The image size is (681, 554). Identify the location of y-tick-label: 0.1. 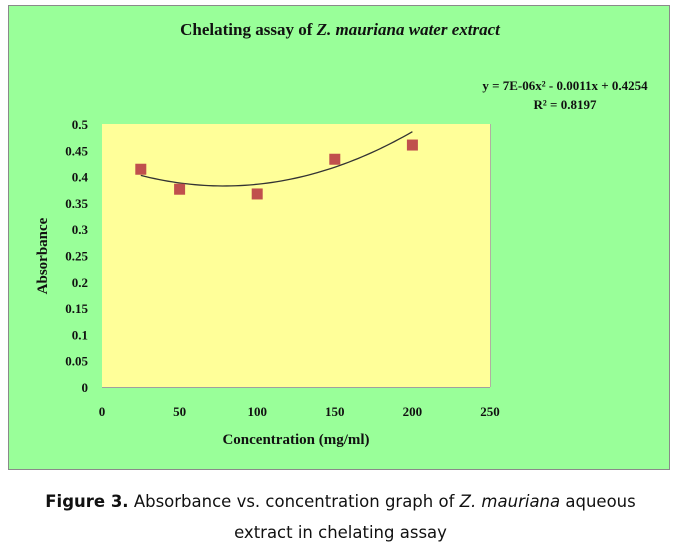
(80, 334).